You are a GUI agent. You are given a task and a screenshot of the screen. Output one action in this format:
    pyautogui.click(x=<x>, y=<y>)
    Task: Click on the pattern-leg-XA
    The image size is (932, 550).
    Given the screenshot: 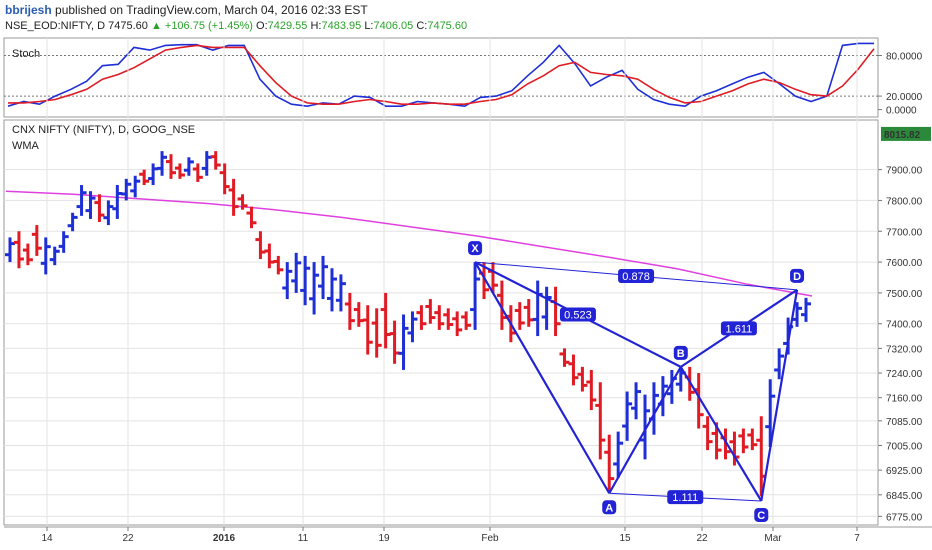 What is the action you would take?
    pyautogui.click(x=542, y=377)
    